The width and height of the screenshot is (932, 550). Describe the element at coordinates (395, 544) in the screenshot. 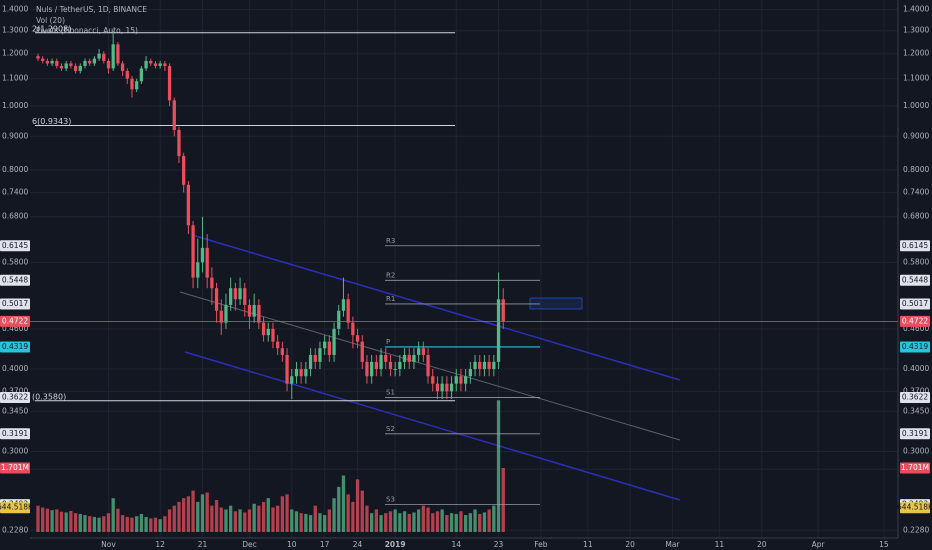

I see `x-tick-label: 2019` at that location.